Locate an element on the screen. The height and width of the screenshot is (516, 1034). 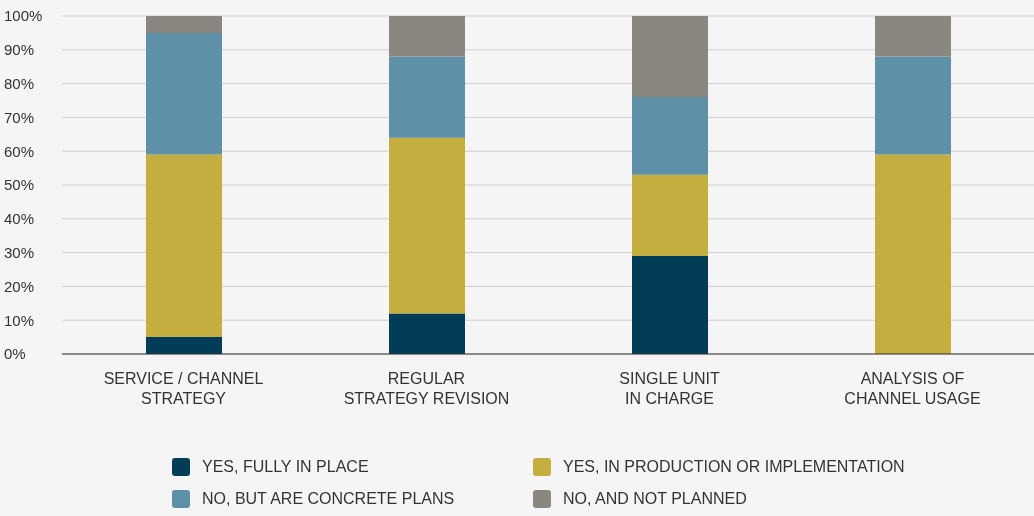
y-tick-label: 60% is located at coordinates (19, 151).